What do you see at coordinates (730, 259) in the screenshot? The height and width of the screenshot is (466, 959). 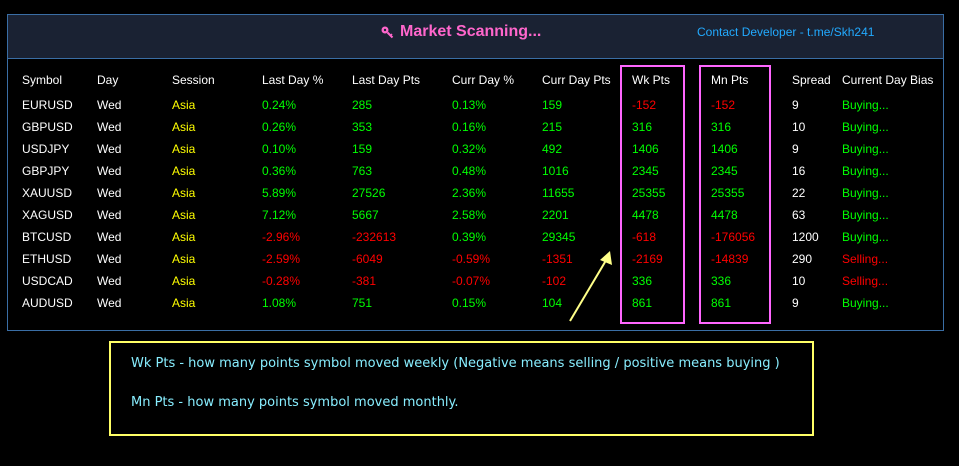 I see `cell-ethusd-mn-pts: -14839` at bounding box center [730, 259].